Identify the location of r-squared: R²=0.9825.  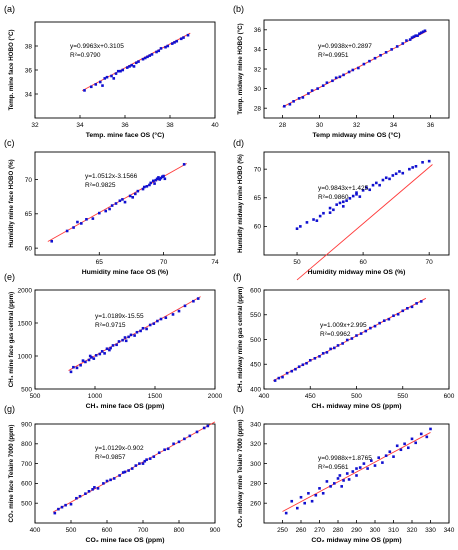
(100, 185).